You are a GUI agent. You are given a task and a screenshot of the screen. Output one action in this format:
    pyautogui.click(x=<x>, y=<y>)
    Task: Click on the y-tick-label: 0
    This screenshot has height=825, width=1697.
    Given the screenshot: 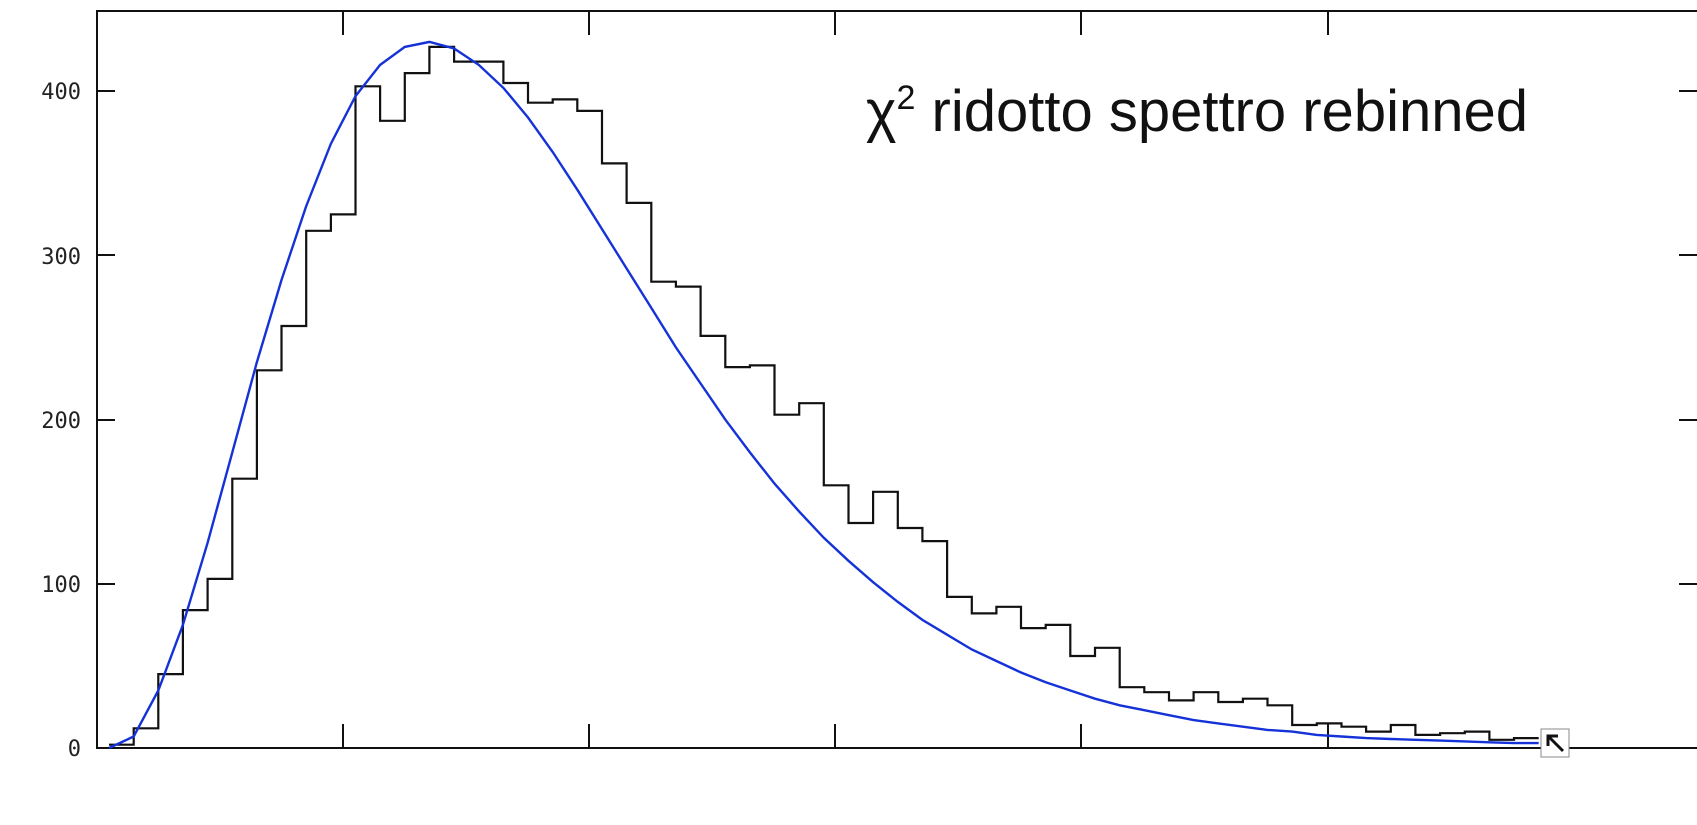 What is the action you would take?
    pyautogui.click(x=74, y=749)
    